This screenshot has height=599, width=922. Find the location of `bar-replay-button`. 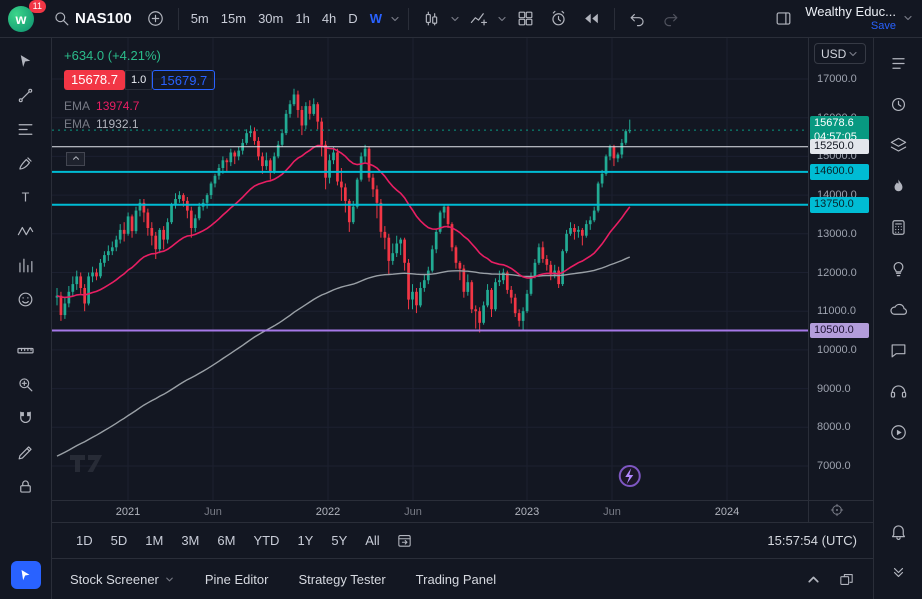

bar-replay-button is located at coordinates (591, 18).